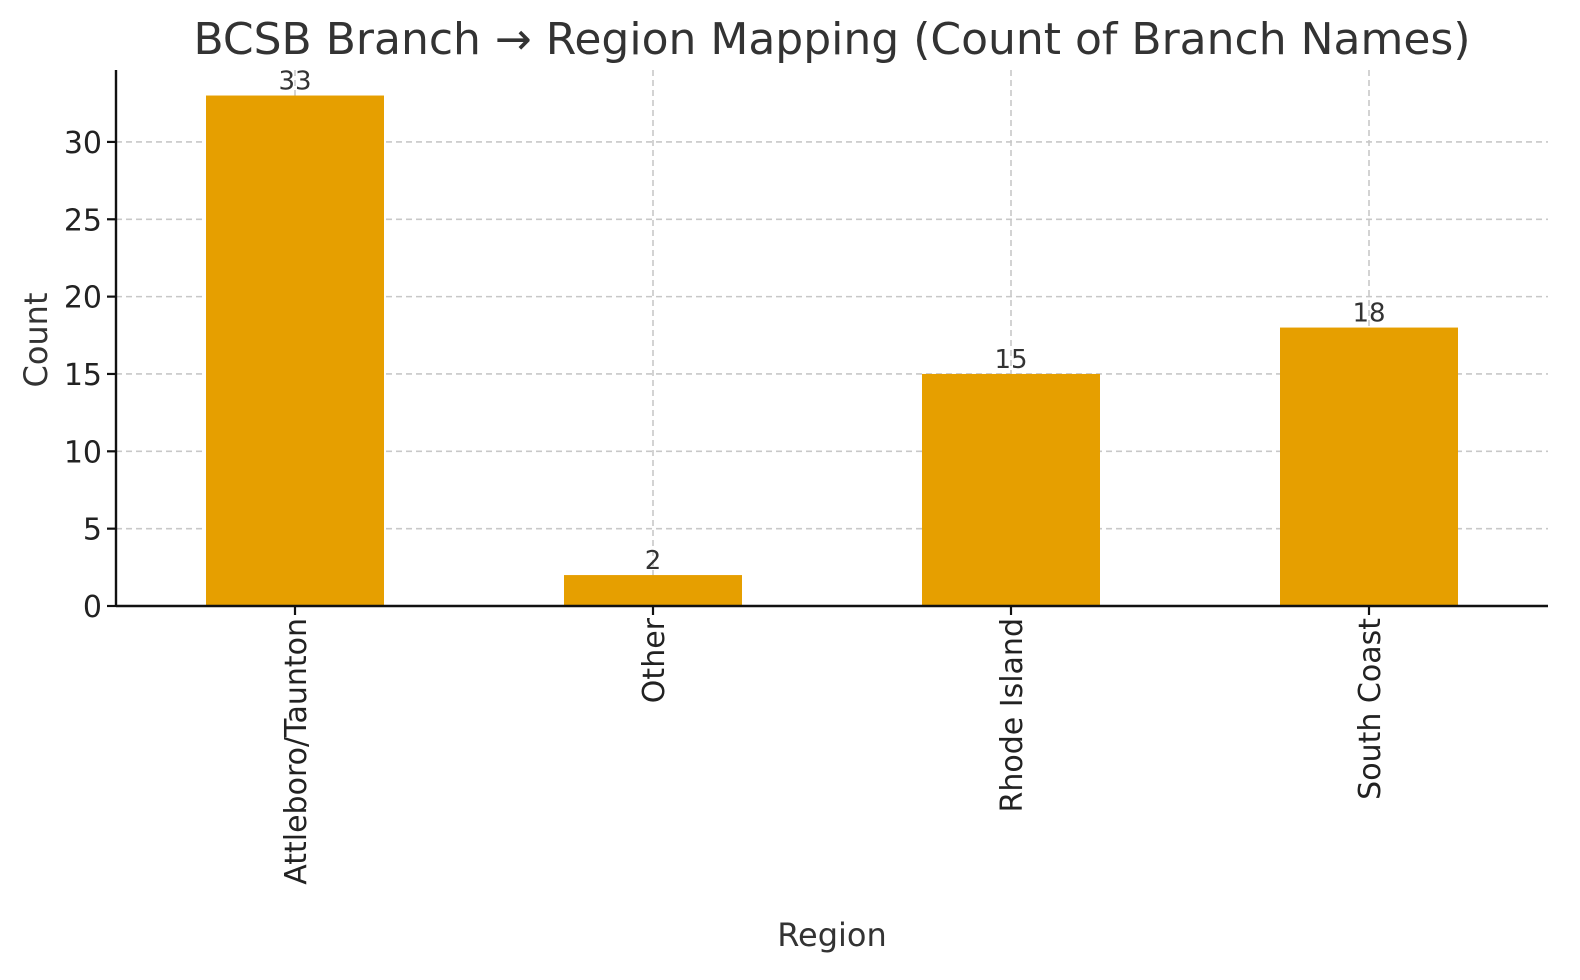 This screenshot has height=980, width=1580. What do you see at coordinates (1012, 715) in the screenshot?
I see `x-tick-label: Rhode Island` at bounding box center [1012, 715].